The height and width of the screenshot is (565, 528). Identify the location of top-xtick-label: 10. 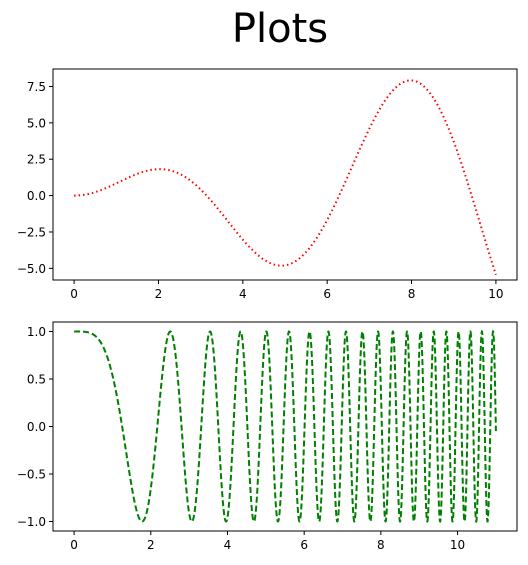
(495, 294).